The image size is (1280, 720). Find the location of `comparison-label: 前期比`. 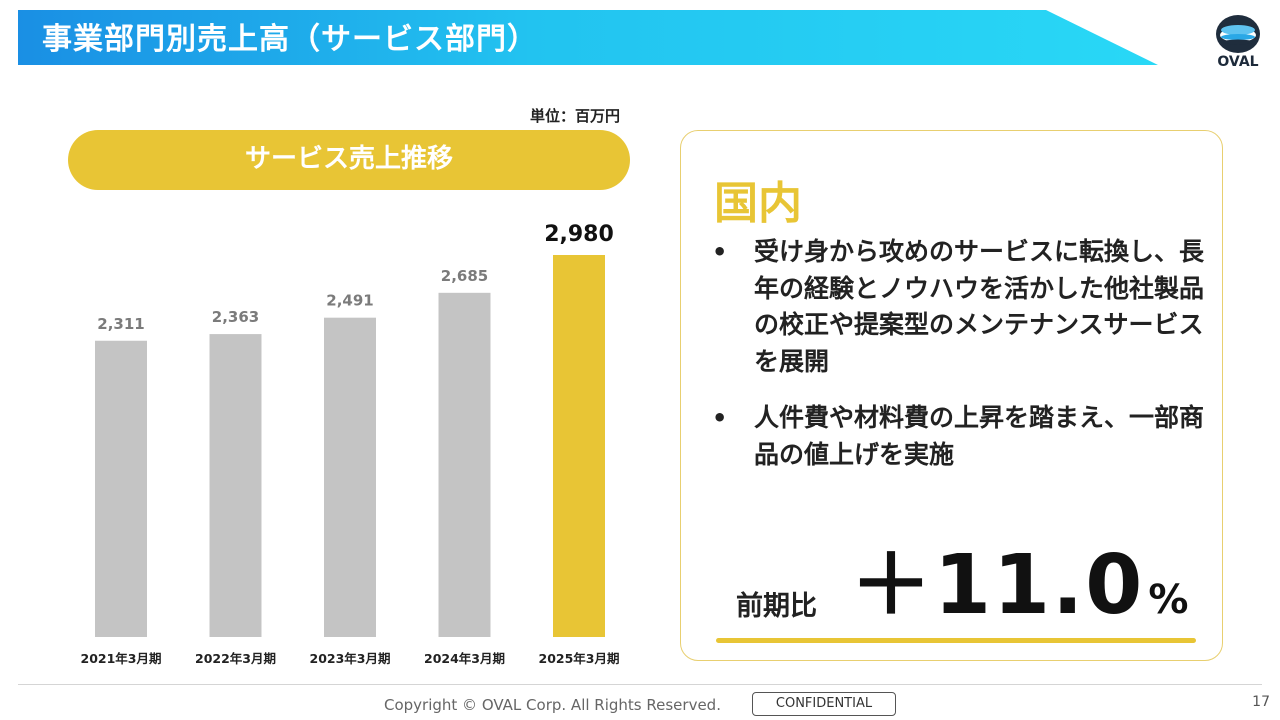

comparison-label: 前期比 is located at coordinates (776, 606).